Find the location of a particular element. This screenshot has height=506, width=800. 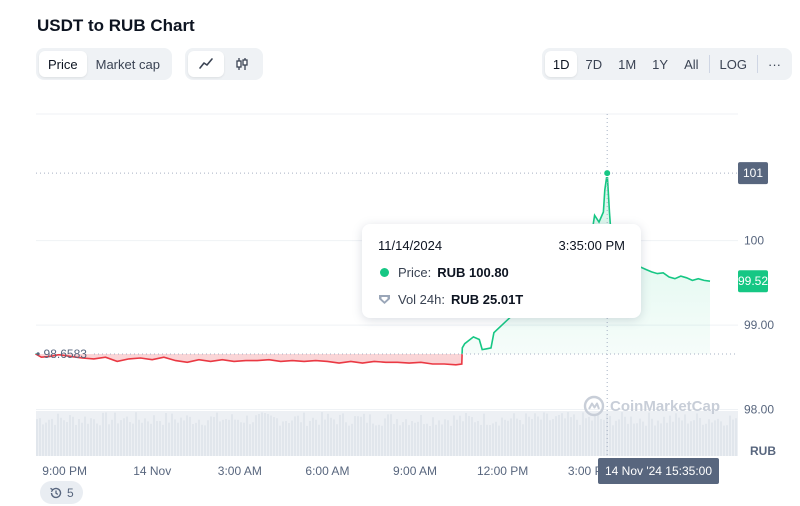

line-chart-icon is located at coordinates (206, 63).